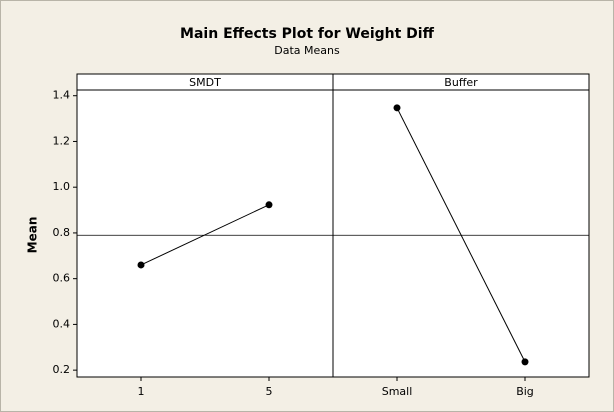 The image size is (614, 412). Describe the element at coordinates (62, 278) in the screenshot. I see `y-tick-label: 0.6` at that location.